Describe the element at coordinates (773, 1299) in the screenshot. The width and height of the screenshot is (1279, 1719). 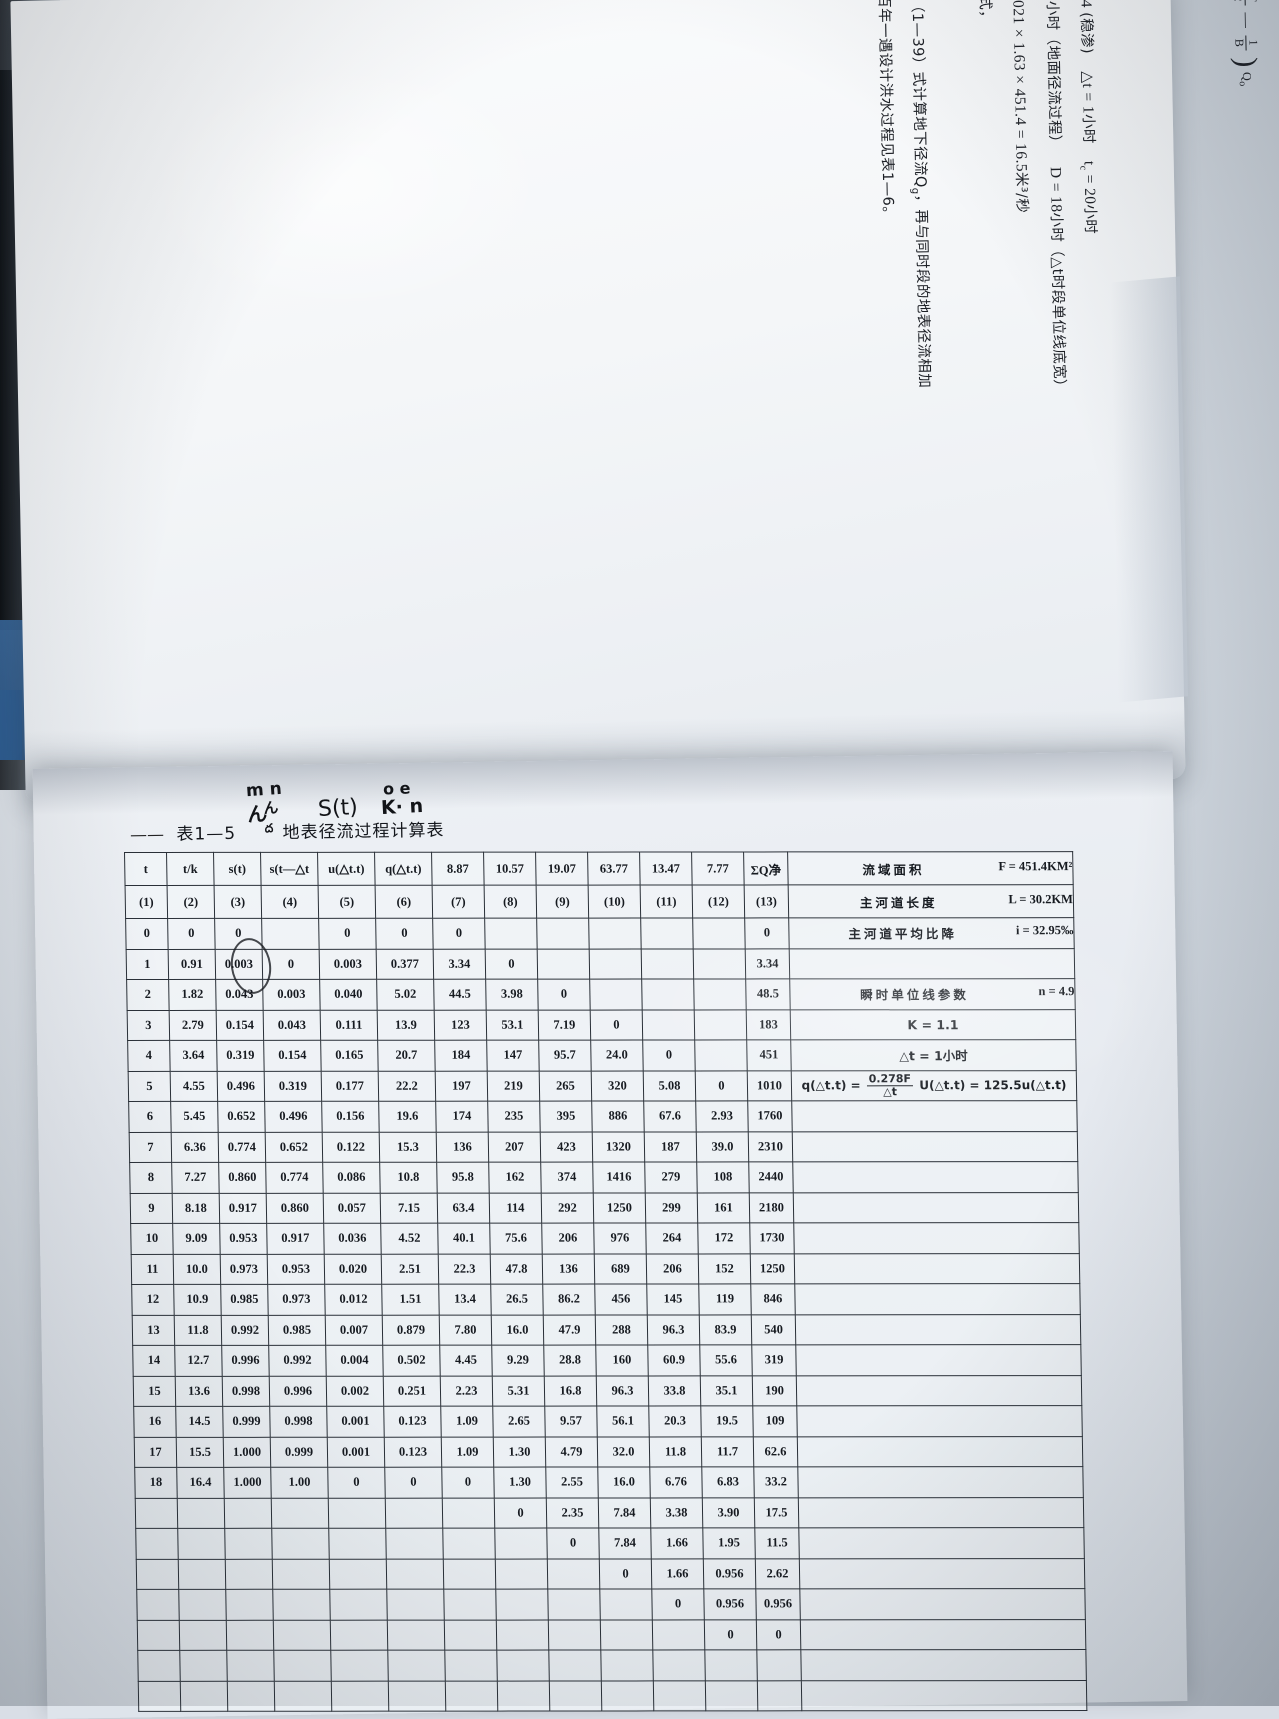
I see `cell-sumq: 846` at that location.